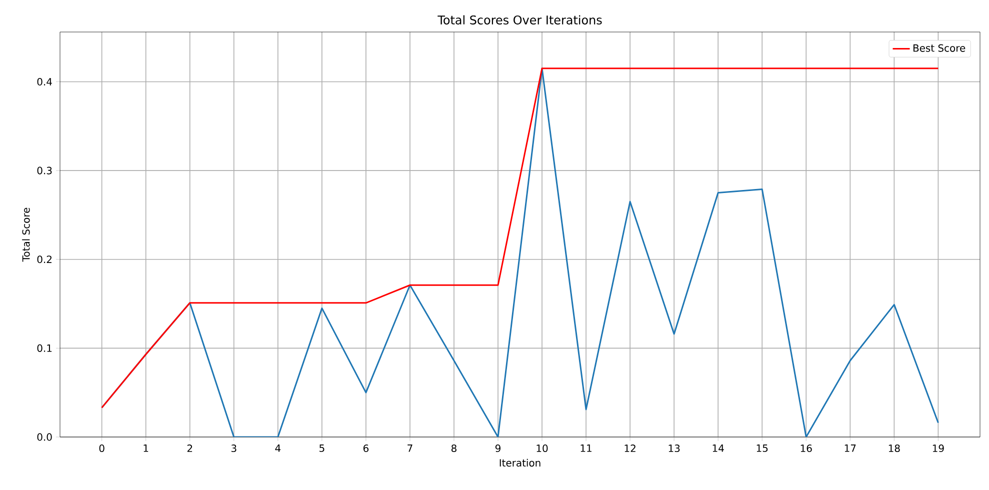  What do you see at coordinates (939, 48) in the screenshot?
I see `legend-label: Best Score` at bounding box center [939, 48].